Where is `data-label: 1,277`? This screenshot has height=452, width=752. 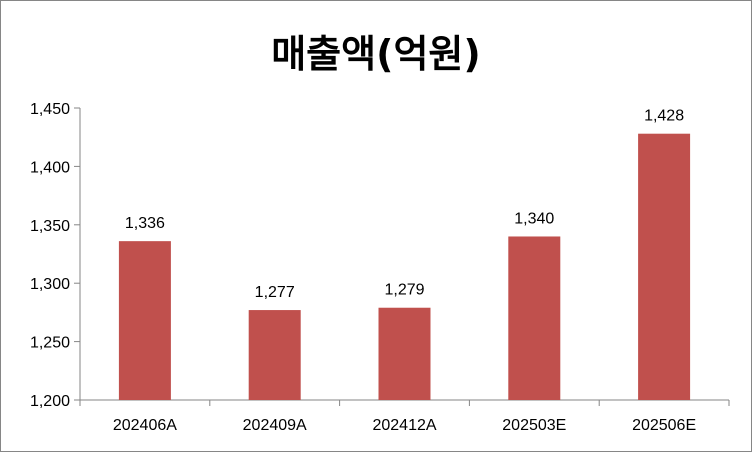 data-label: 1,277 is located at coordinates (275, 292).